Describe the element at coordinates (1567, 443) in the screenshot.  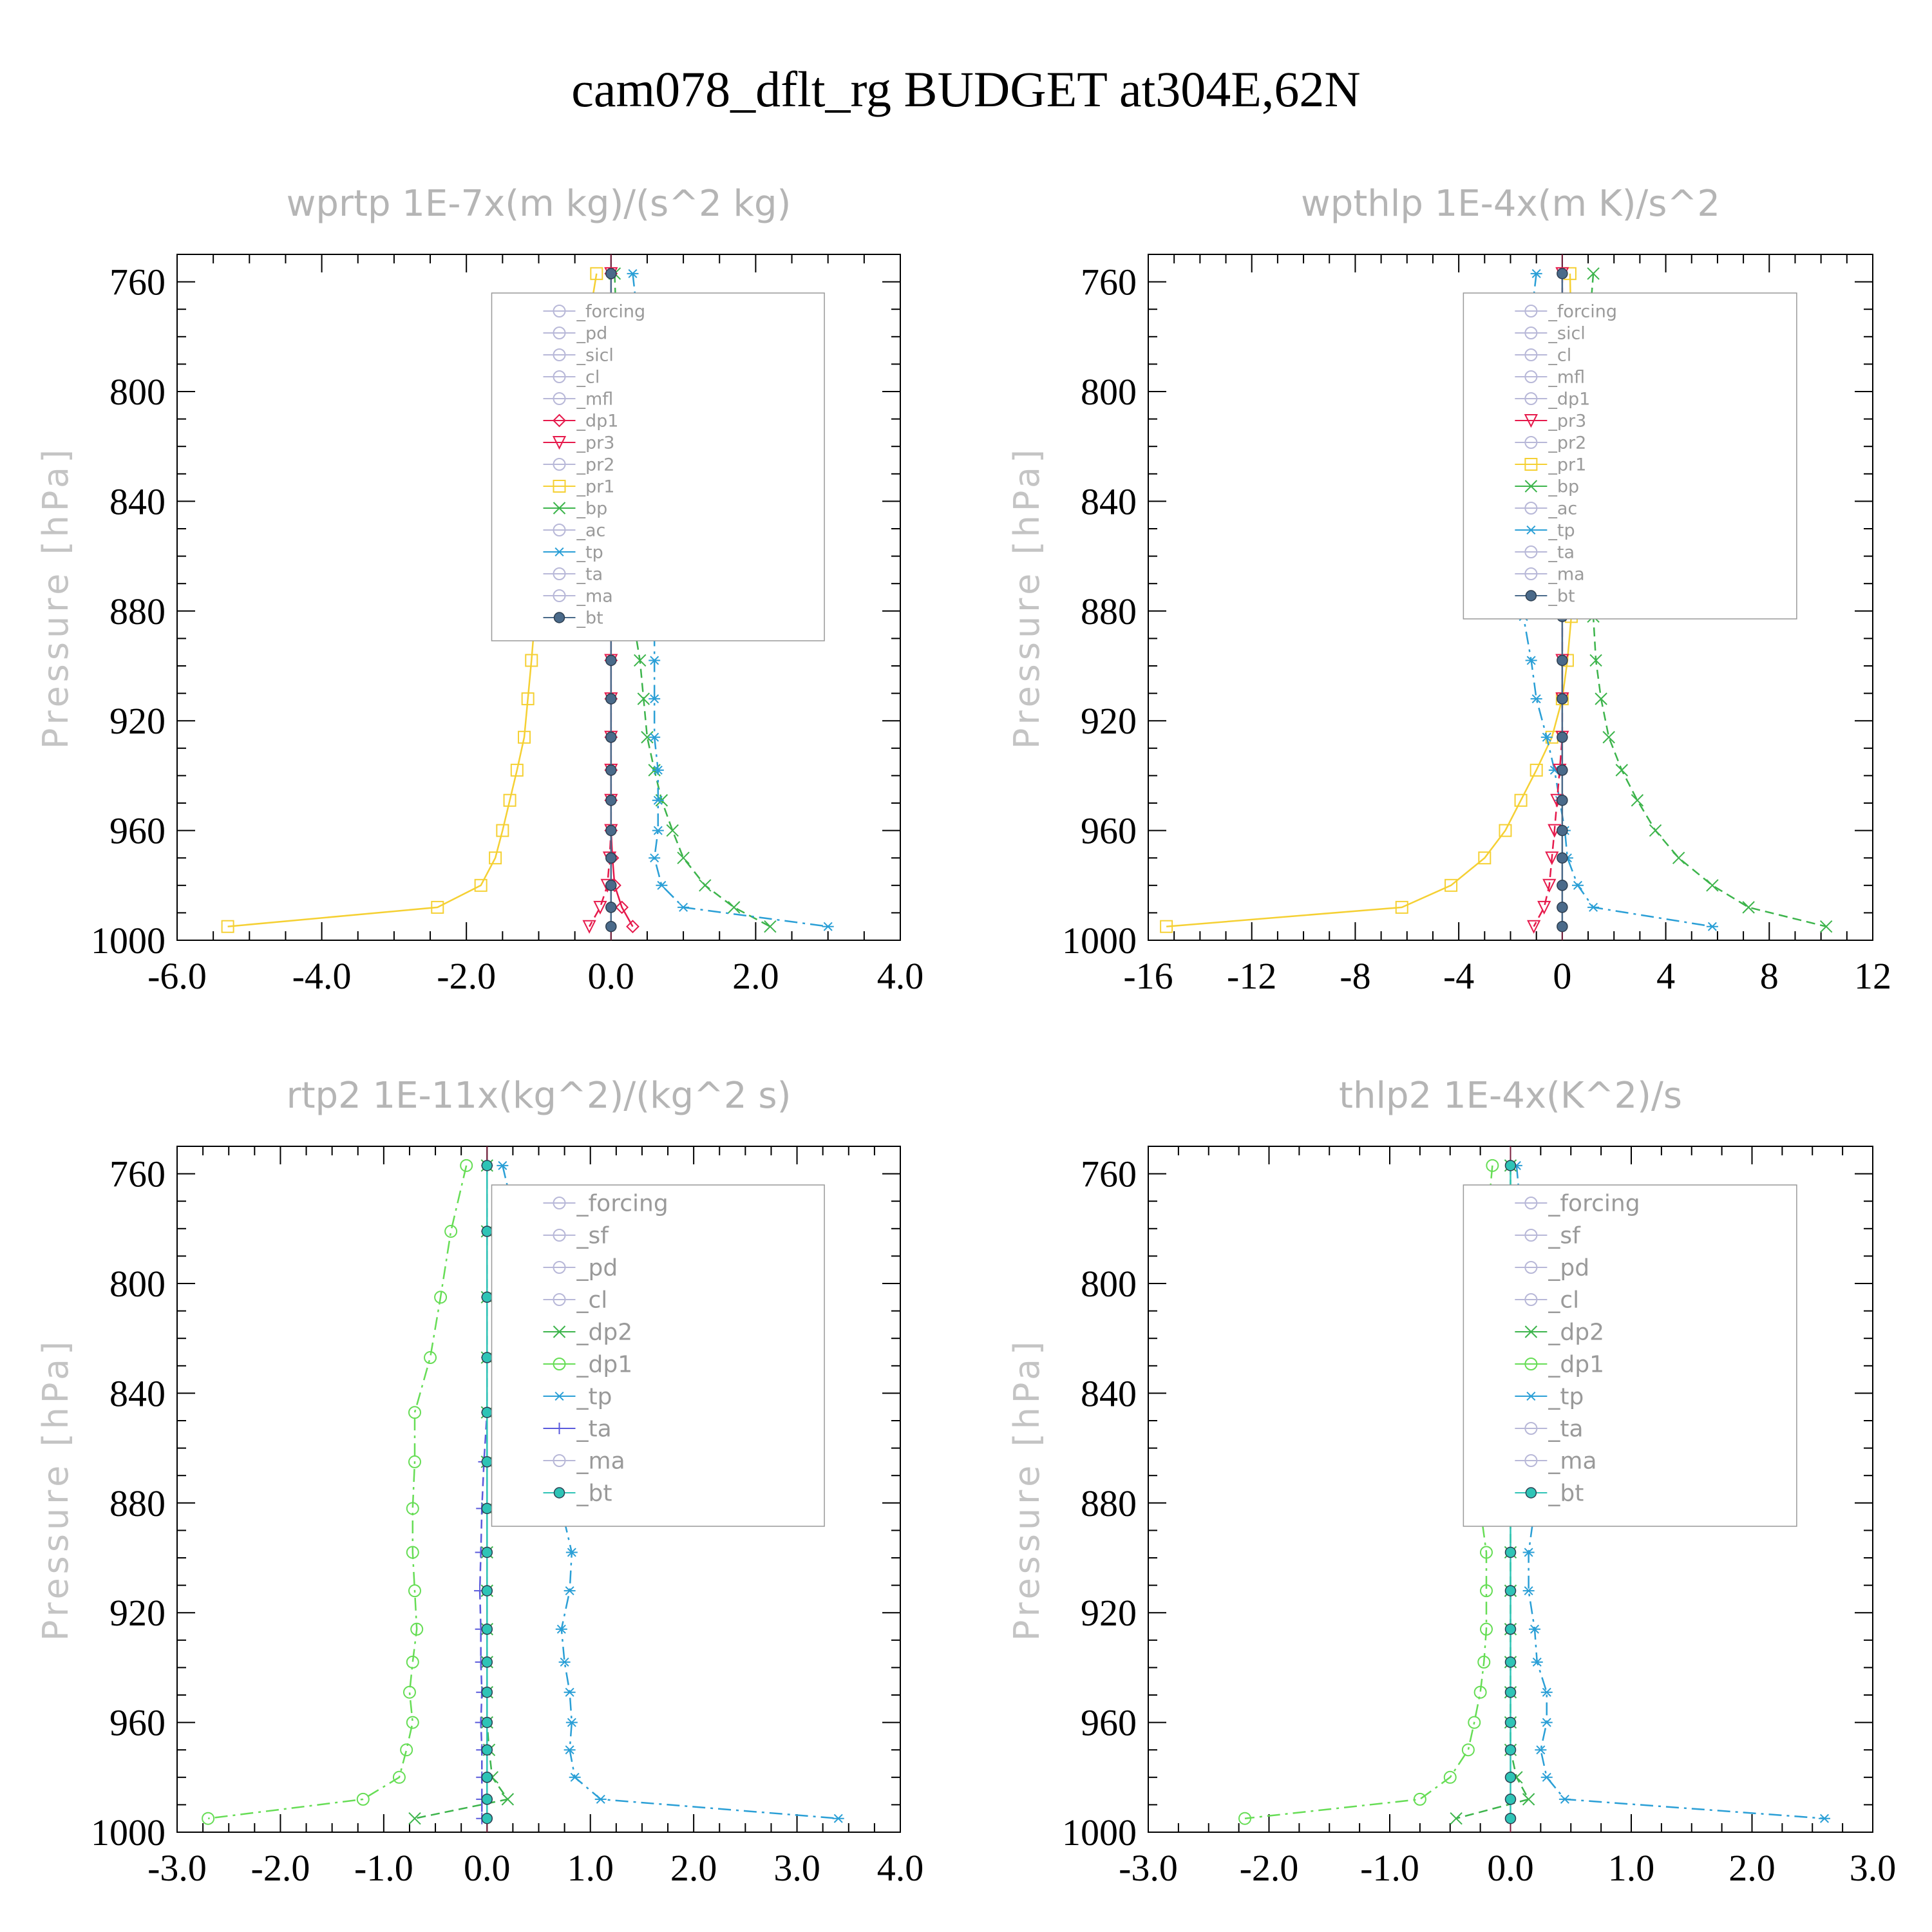
I see `legend-label: _pr2` at that location.